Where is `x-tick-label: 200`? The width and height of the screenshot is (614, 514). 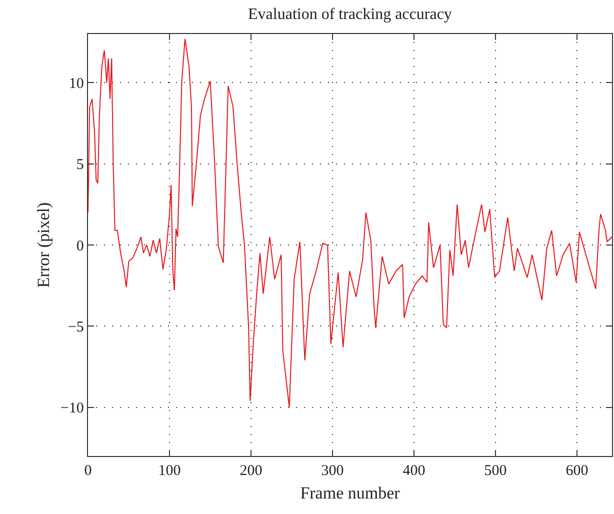 x-tick-label: 200 is located at coordinates (251, 471).